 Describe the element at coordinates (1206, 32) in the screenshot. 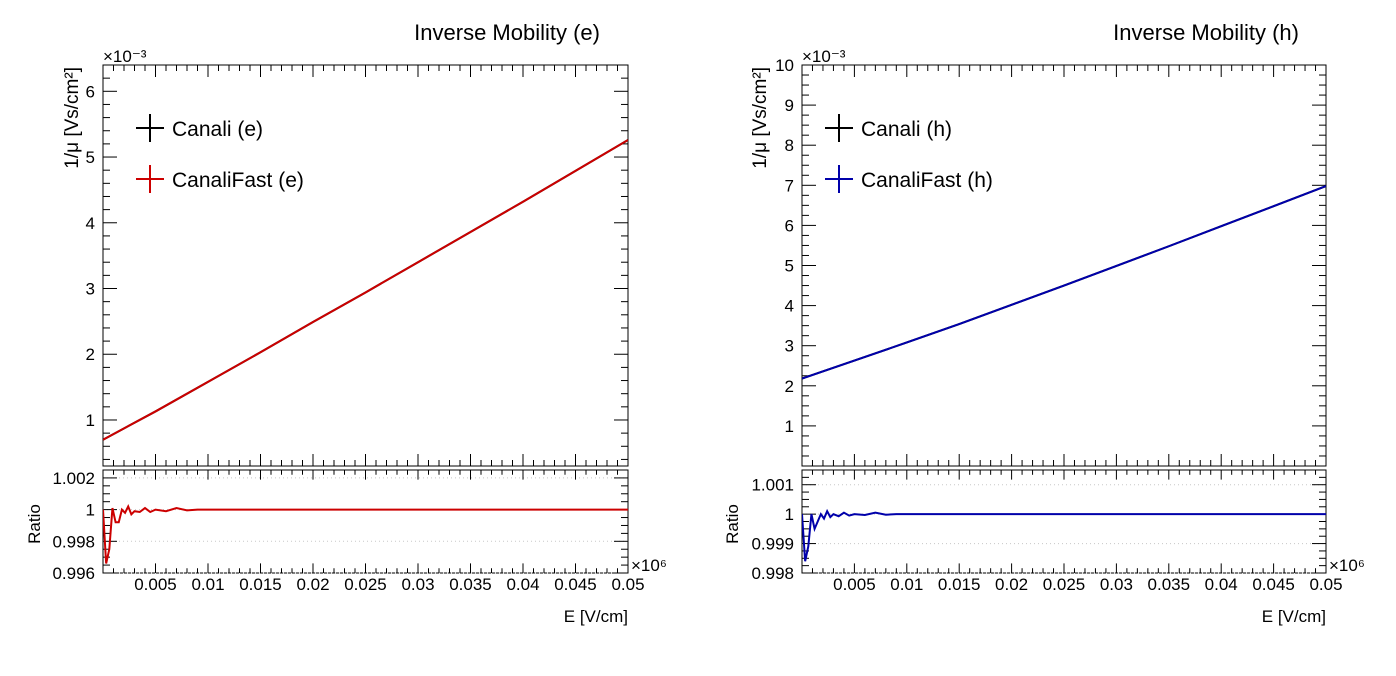

I see `chart-title: Inverse Mobility (h)` at that location.